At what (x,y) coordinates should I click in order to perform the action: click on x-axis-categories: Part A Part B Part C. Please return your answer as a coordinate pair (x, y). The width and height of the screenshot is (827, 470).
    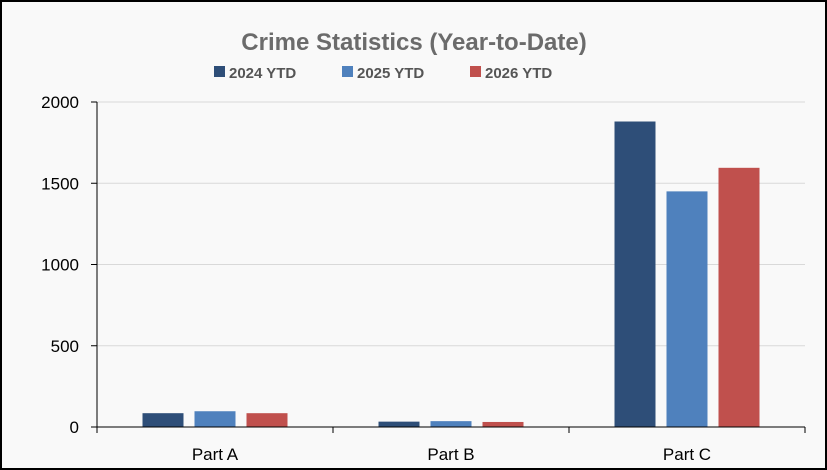
    Looking at the image, I should click on (451, 445).